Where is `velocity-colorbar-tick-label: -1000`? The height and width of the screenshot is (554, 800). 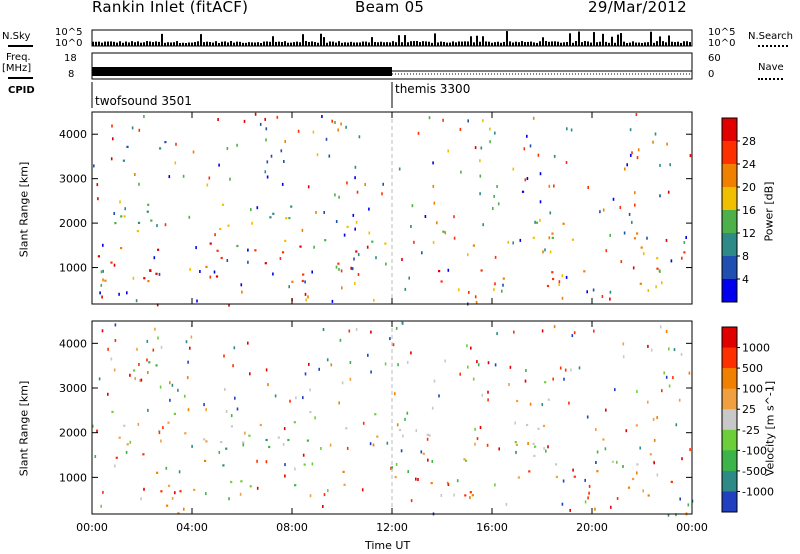 velocity-colorbar-tick-label: -1000 is located at coordinates (758, 491).